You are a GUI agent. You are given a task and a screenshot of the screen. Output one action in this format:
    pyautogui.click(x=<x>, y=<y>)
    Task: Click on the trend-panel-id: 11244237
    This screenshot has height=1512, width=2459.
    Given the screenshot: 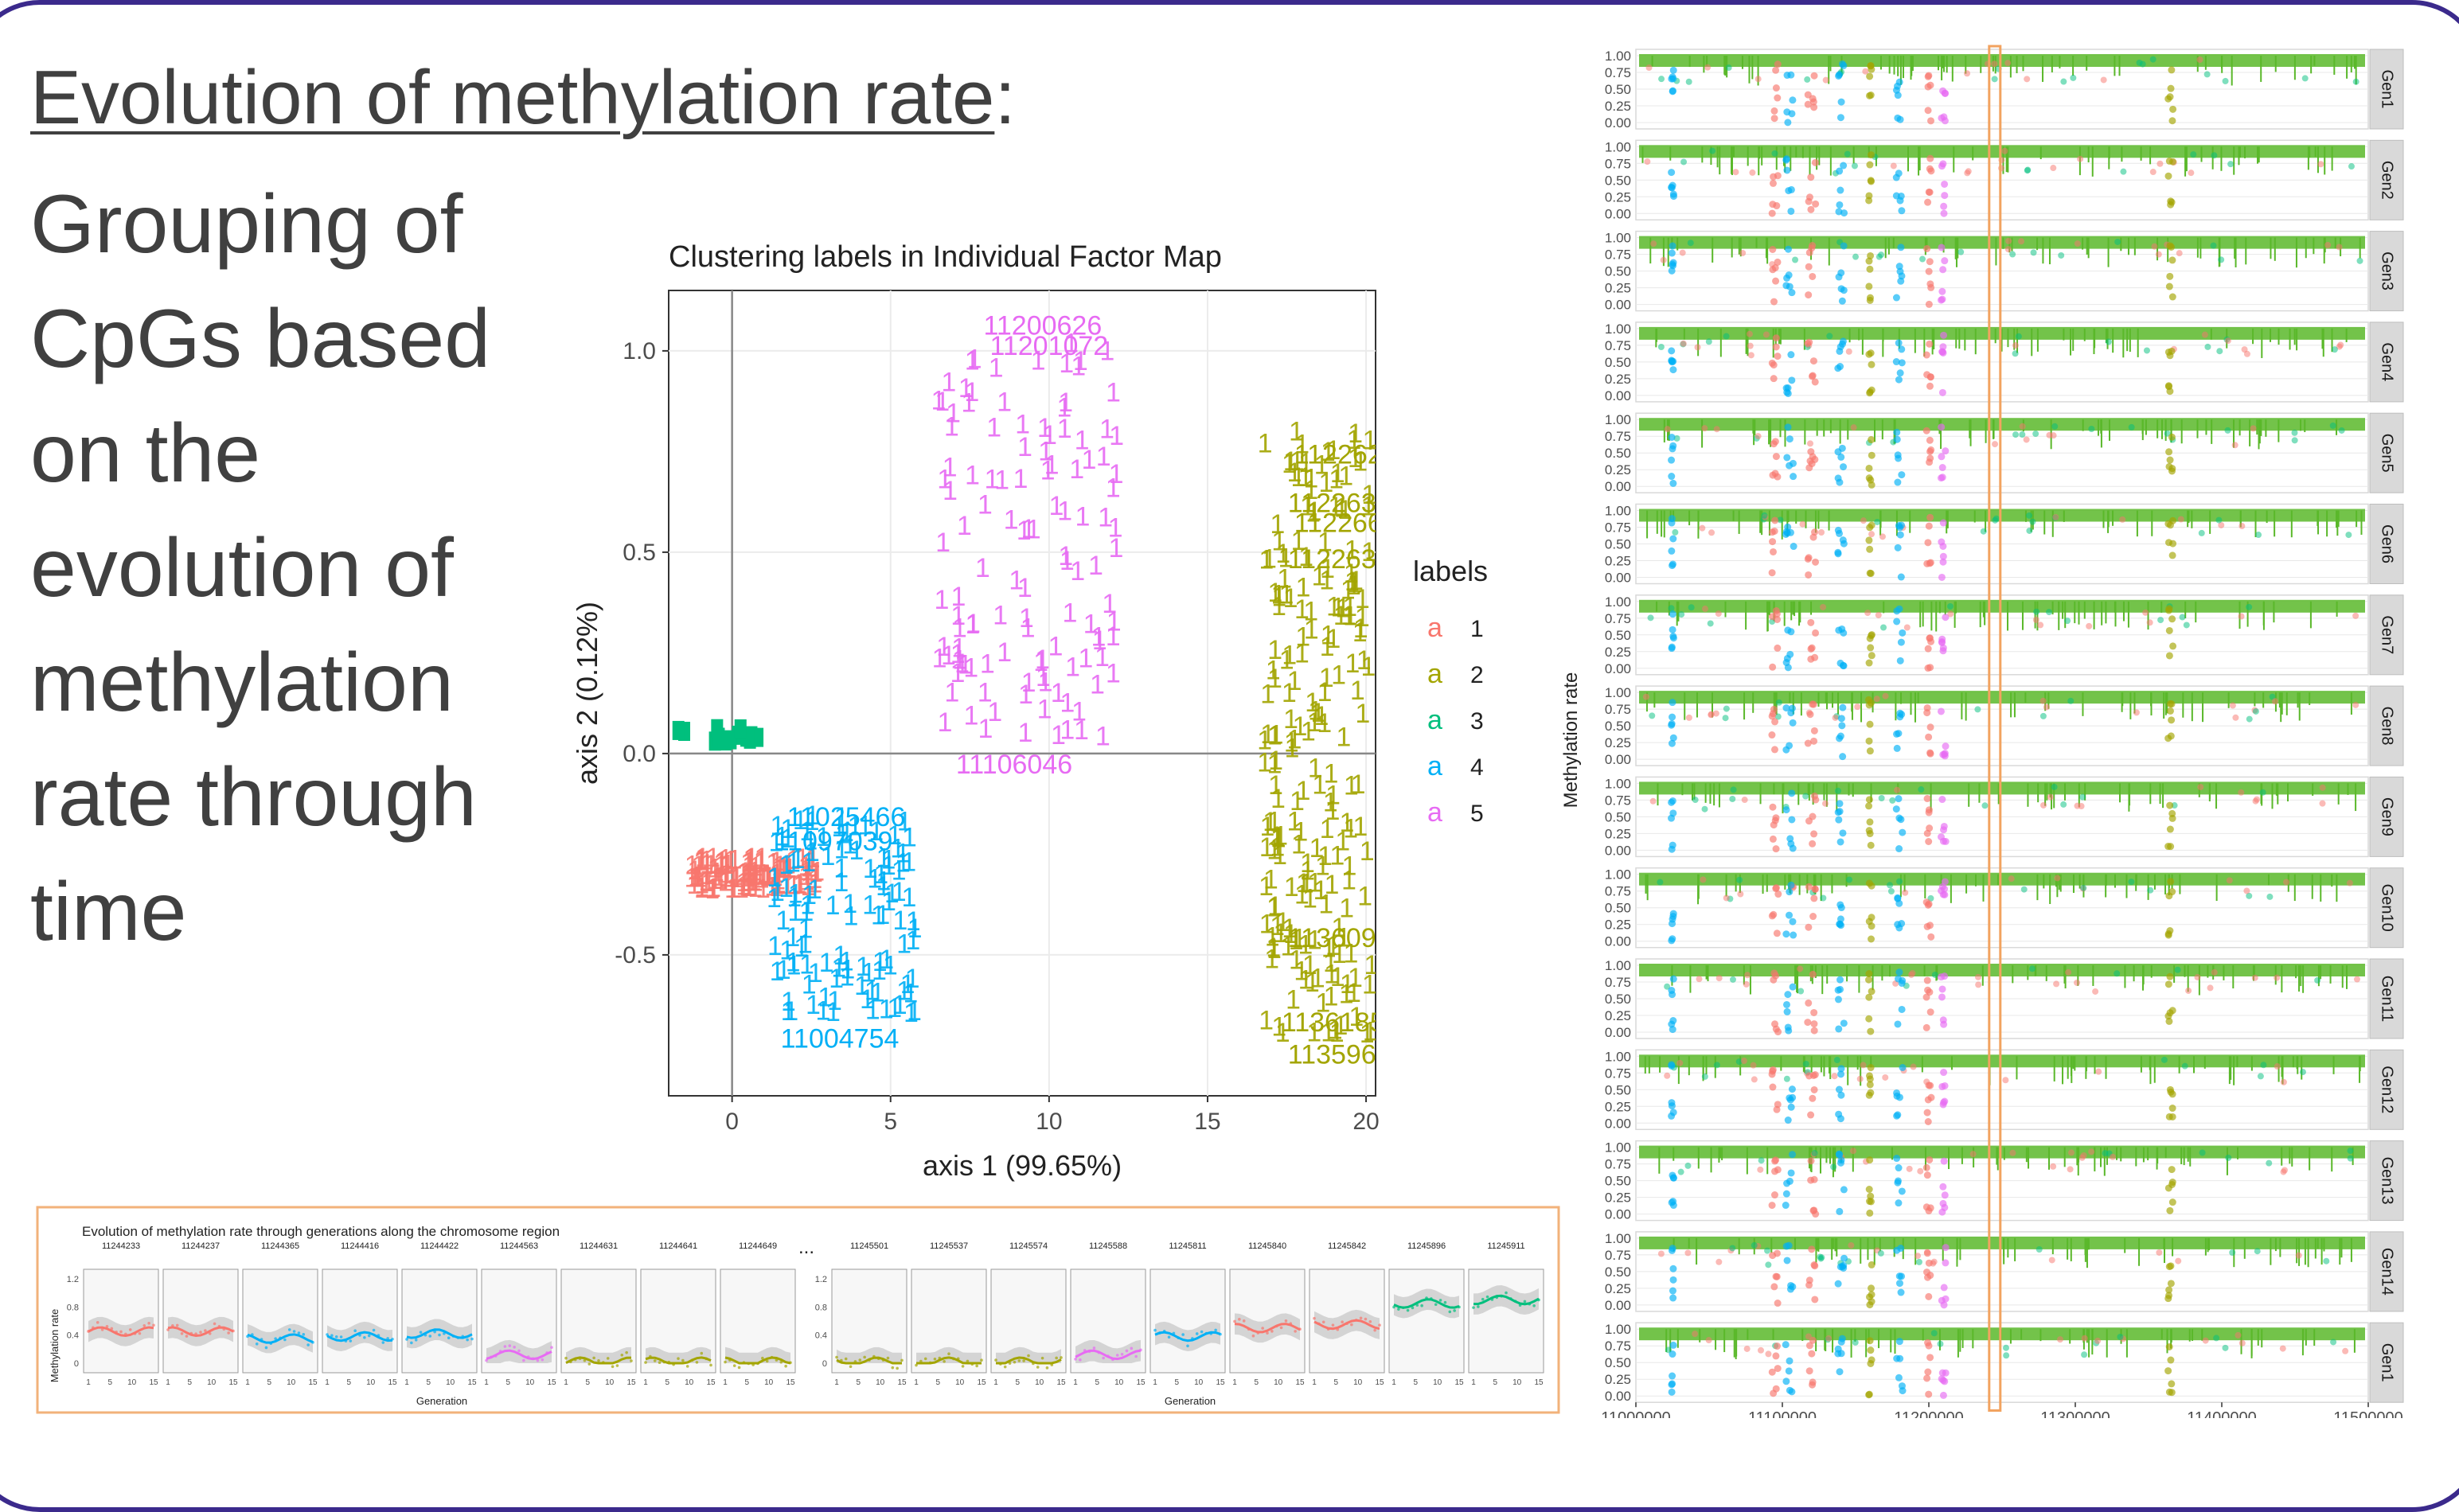 What is the action you would take?
    pyautogui.click(x=200, y=1246)
    